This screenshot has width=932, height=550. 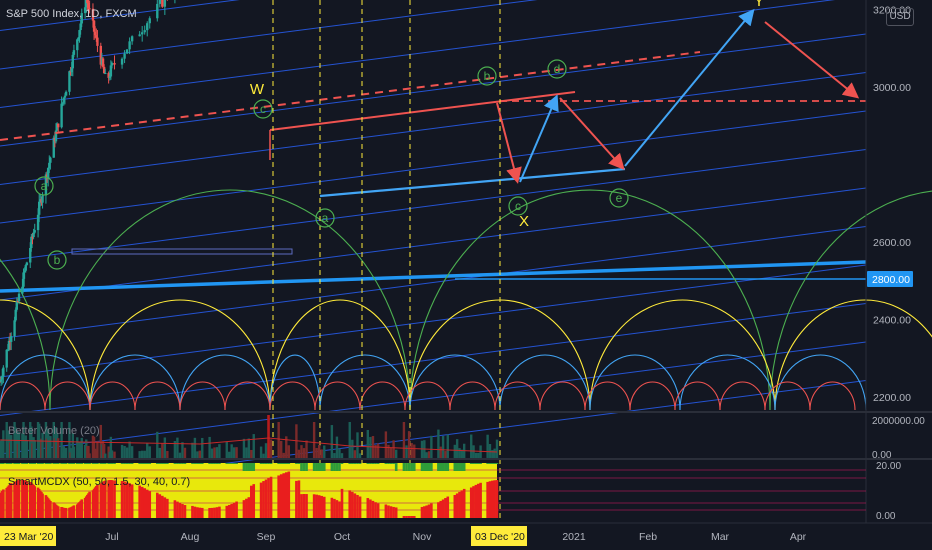 What do you see at coordinates (57, 260) in the screenshot?
I see `wave-label-text: b` at bounding box center [57, 260].